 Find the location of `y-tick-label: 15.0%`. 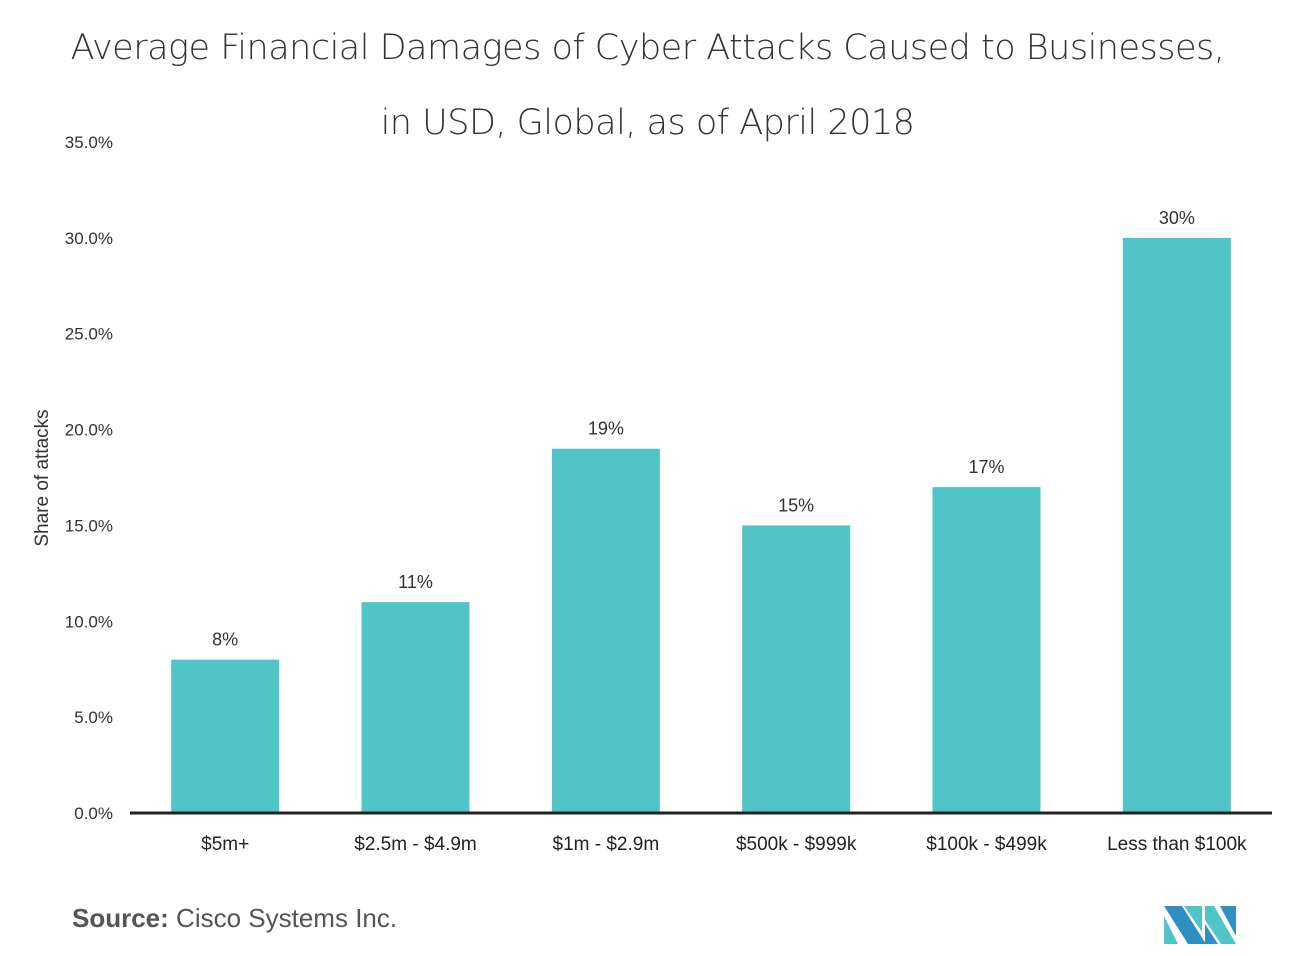

y-tick-label: 15.0% is located at coordinates (89, 525).